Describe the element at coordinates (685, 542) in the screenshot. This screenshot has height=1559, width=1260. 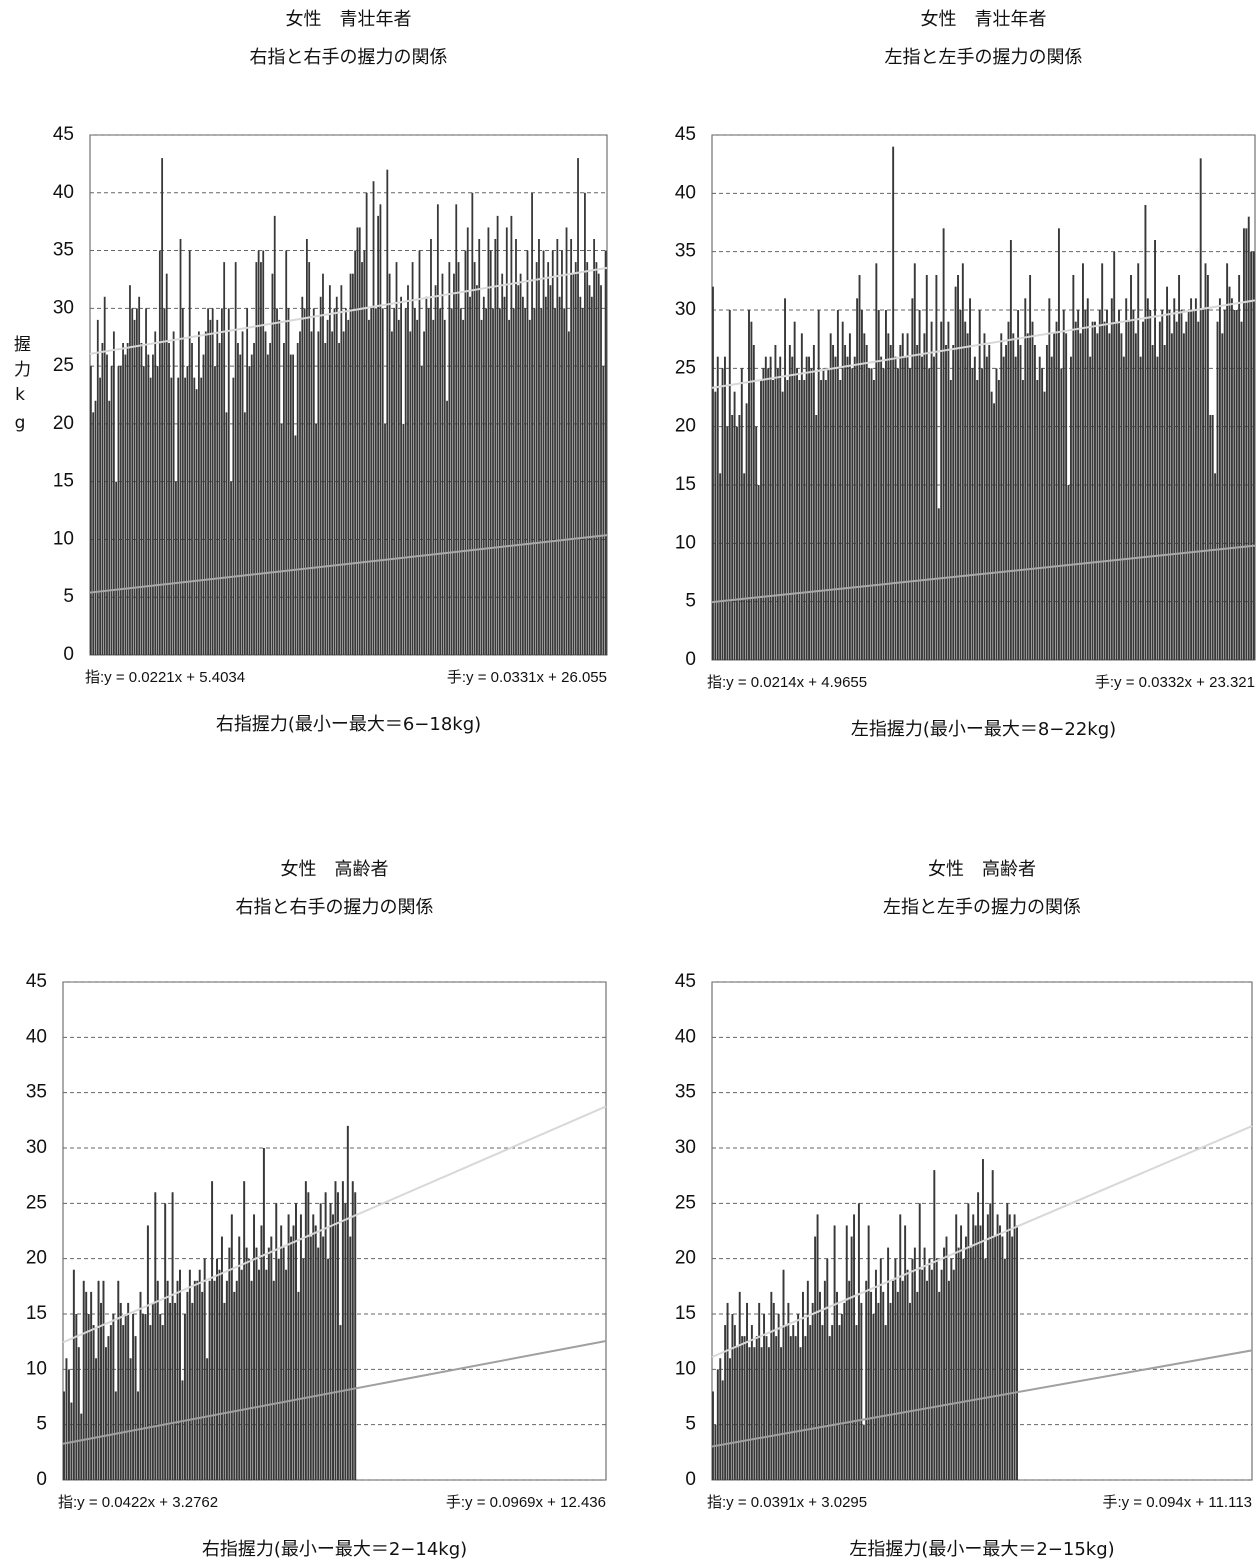
I see `y-tick-label: 10` at that location.